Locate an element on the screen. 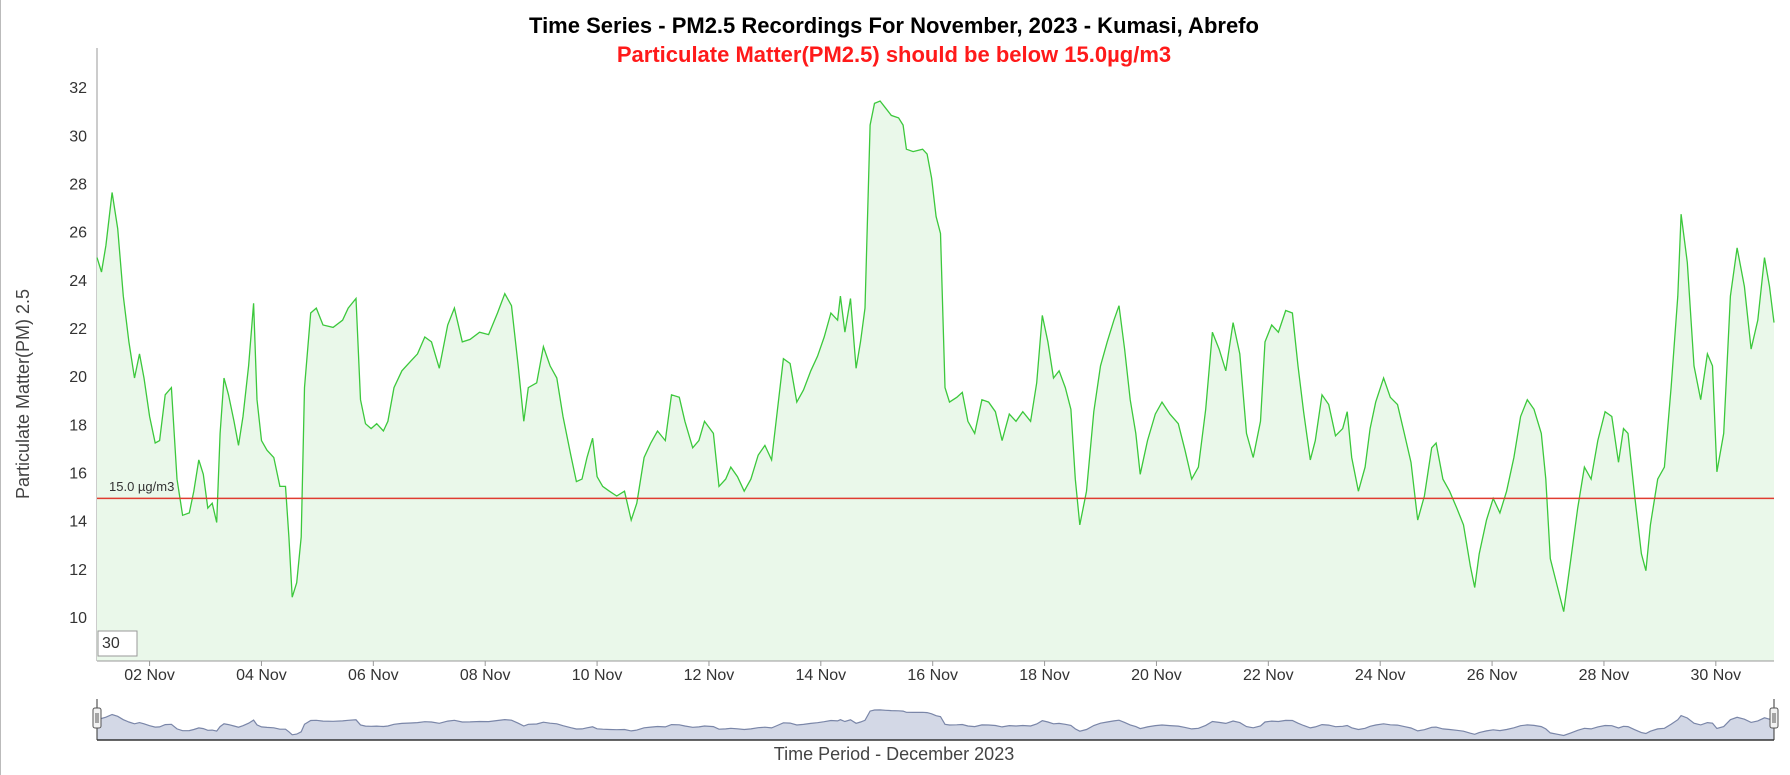 The width and height of the screenshot is (1790, 775). y-tick-label: 30 is located at coordinates (78, 136).